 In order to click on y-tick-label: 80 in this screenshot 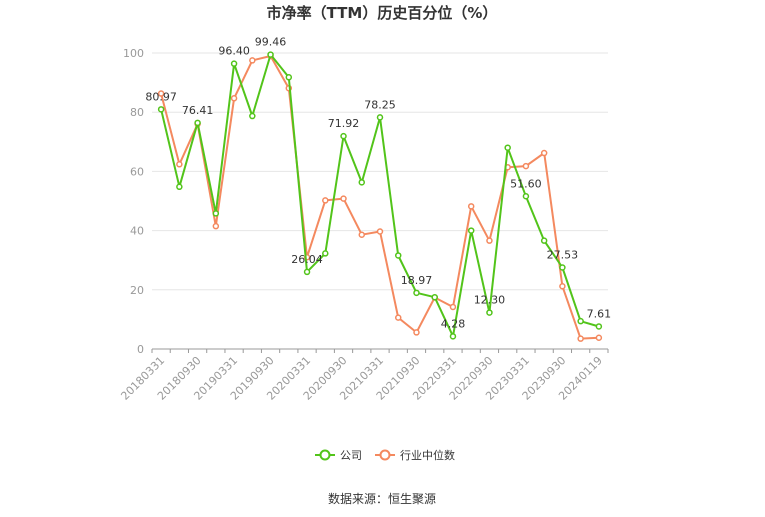, I will do `click(137, 112)`.